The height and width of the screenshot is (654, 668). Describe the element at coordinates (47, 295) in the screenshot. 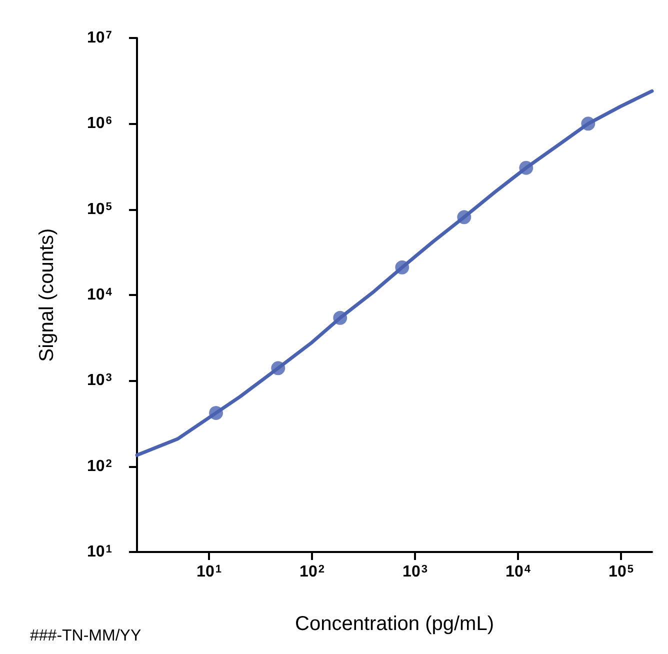

I see `y-axis-title: Signal (counts)` at that location.